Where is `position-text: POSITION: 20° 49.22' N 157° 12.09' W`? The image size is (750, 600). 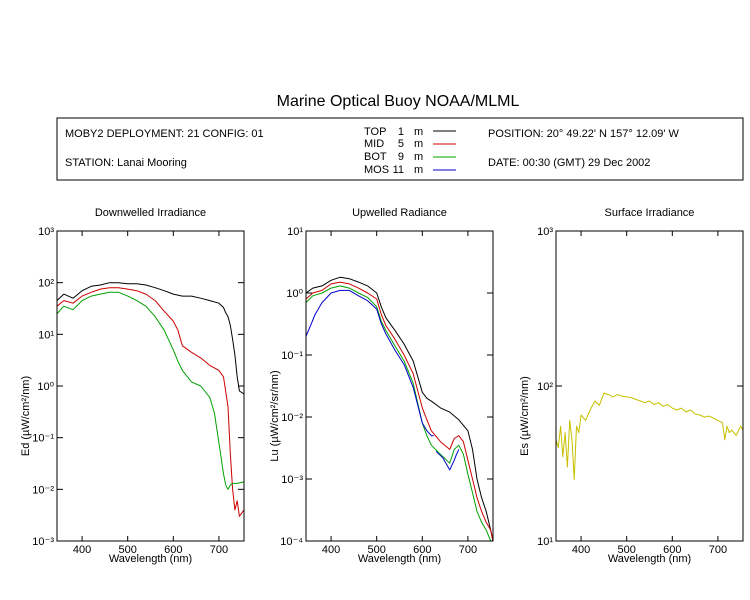 position-text: POSITION: 20° 49.22' N 157° 12.09' W is located at coordinates (584, 134).